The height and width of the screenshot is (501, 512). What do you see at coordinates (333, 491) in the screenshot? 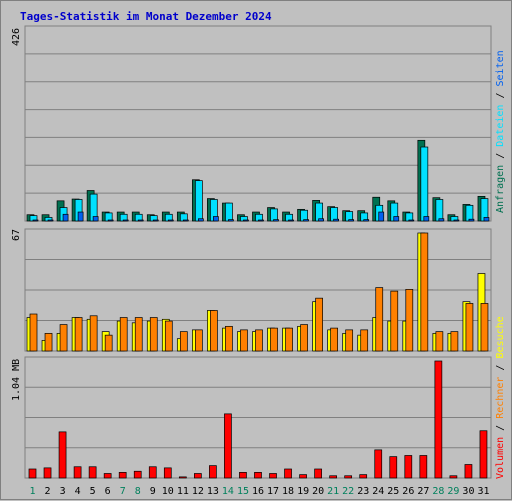
I see `day-tick-label: 21` at bounding box center [333, 491].